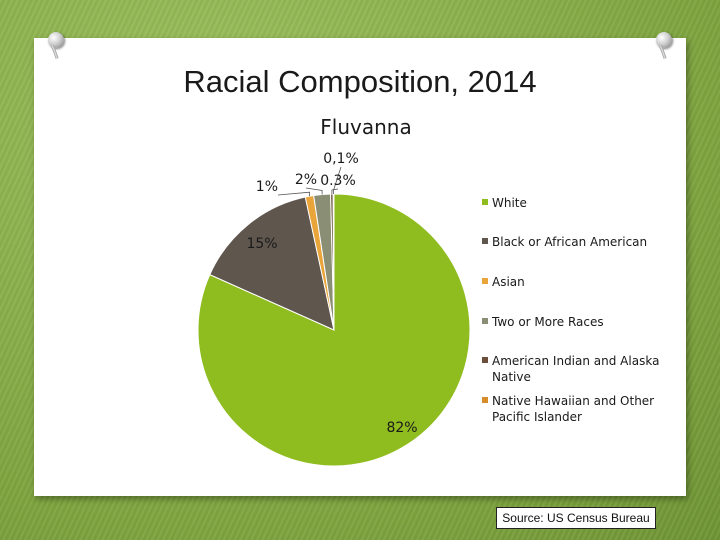 This screenshot has height=540, width=720. I want to click on data-label-american-indian-and-alaska-native: 0.3%, so click(338, 181).